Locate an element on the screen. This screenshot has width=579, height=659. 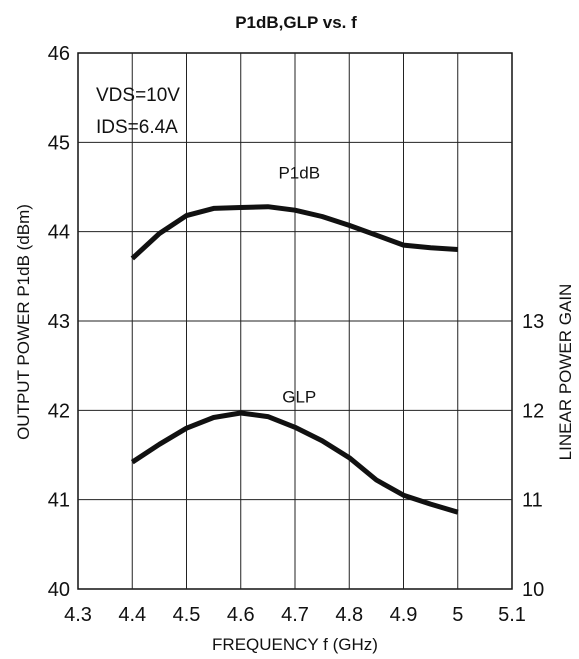
y-tick-label: 45 is located at coordinates (59, 143).